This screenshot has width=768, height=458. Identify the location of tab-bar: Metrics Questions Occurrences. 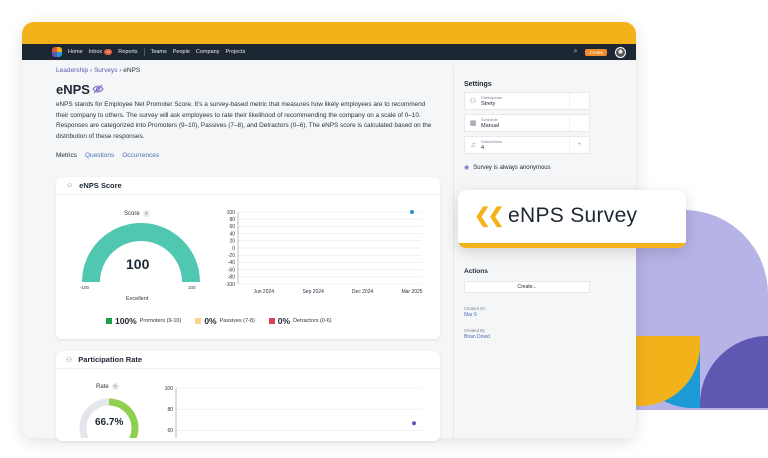
(107, 155).